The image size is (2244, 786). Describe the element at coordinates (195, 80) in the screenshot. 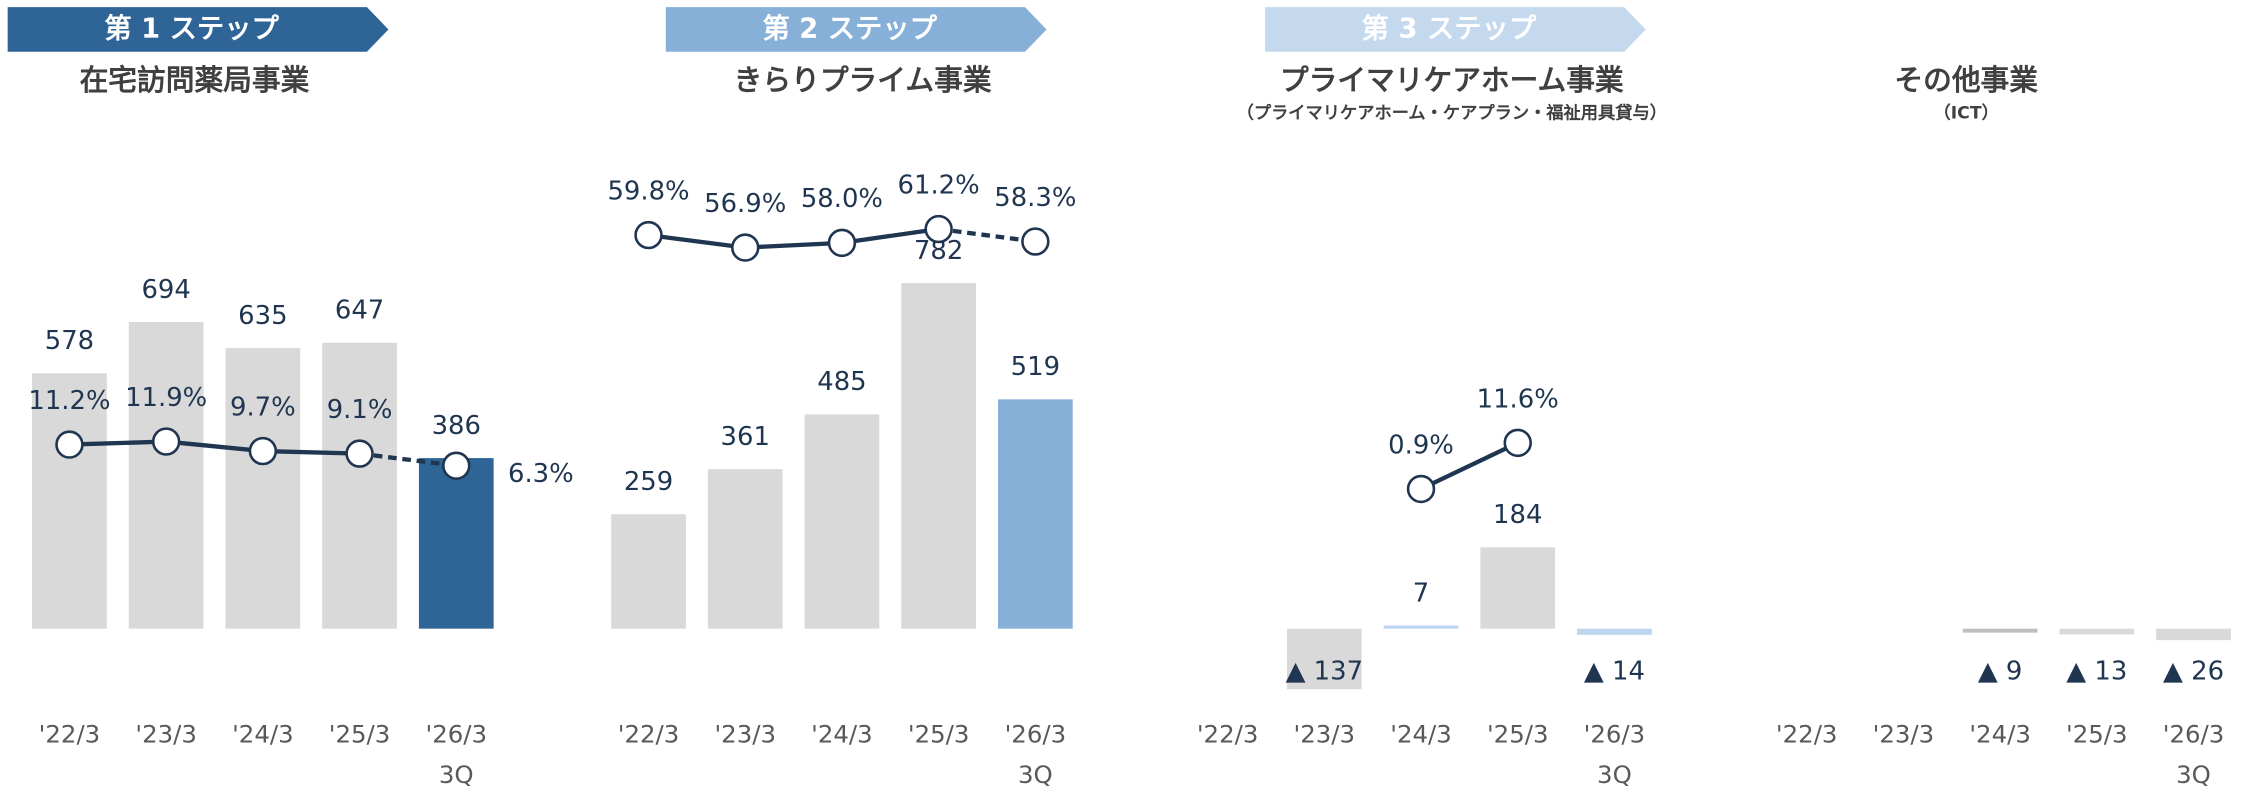

I see `chart-title: 在宅訪問薬局事業` at that location.